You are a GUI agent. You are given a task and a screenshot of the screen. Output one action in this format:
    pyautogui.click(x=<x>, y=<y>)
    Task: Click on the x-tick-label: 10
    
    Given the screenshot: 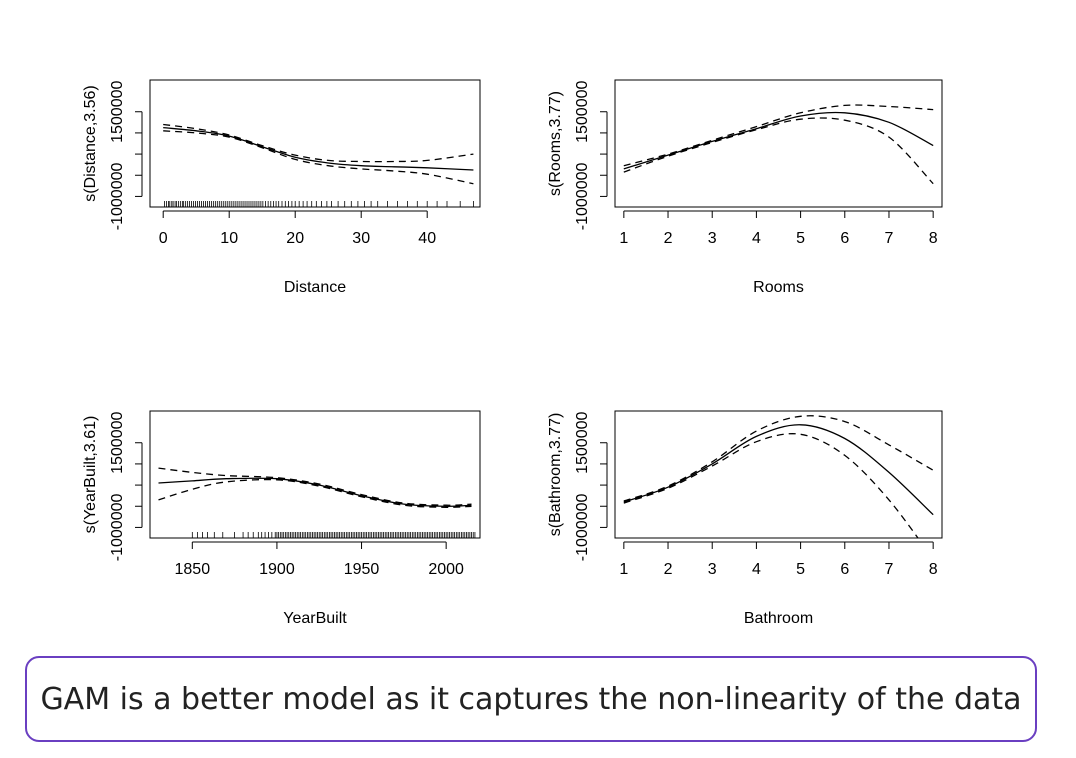 What is the action you would take?
    pyautogui.click(x=229, y=238)
    